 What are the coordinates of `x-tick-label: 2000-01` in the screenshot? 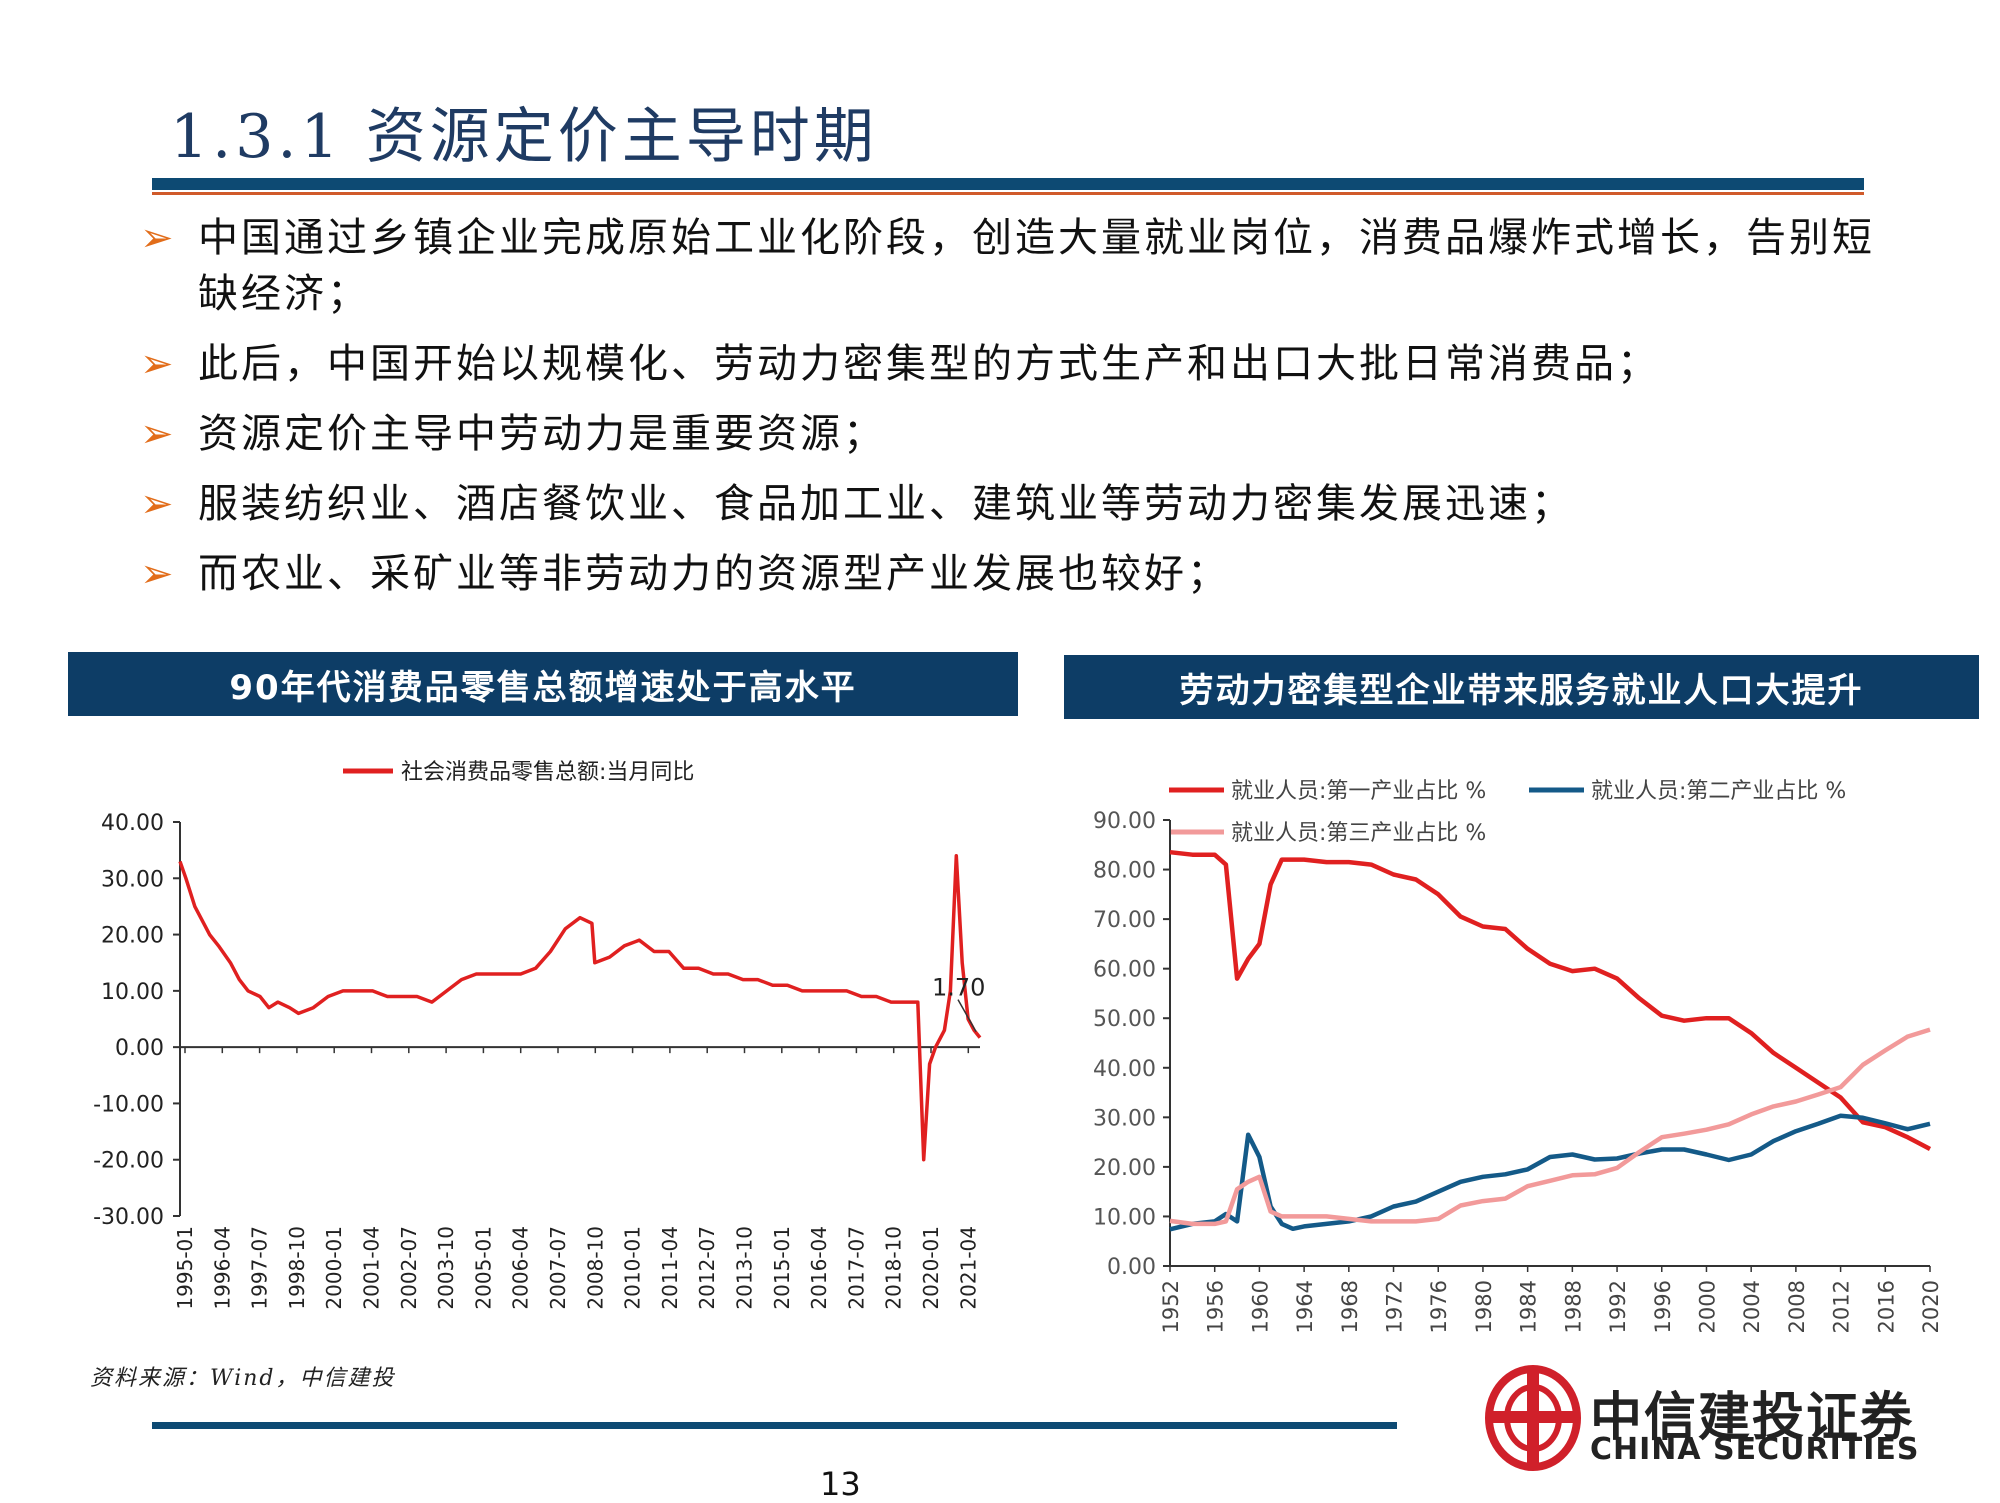 It's located at (334, 1268).